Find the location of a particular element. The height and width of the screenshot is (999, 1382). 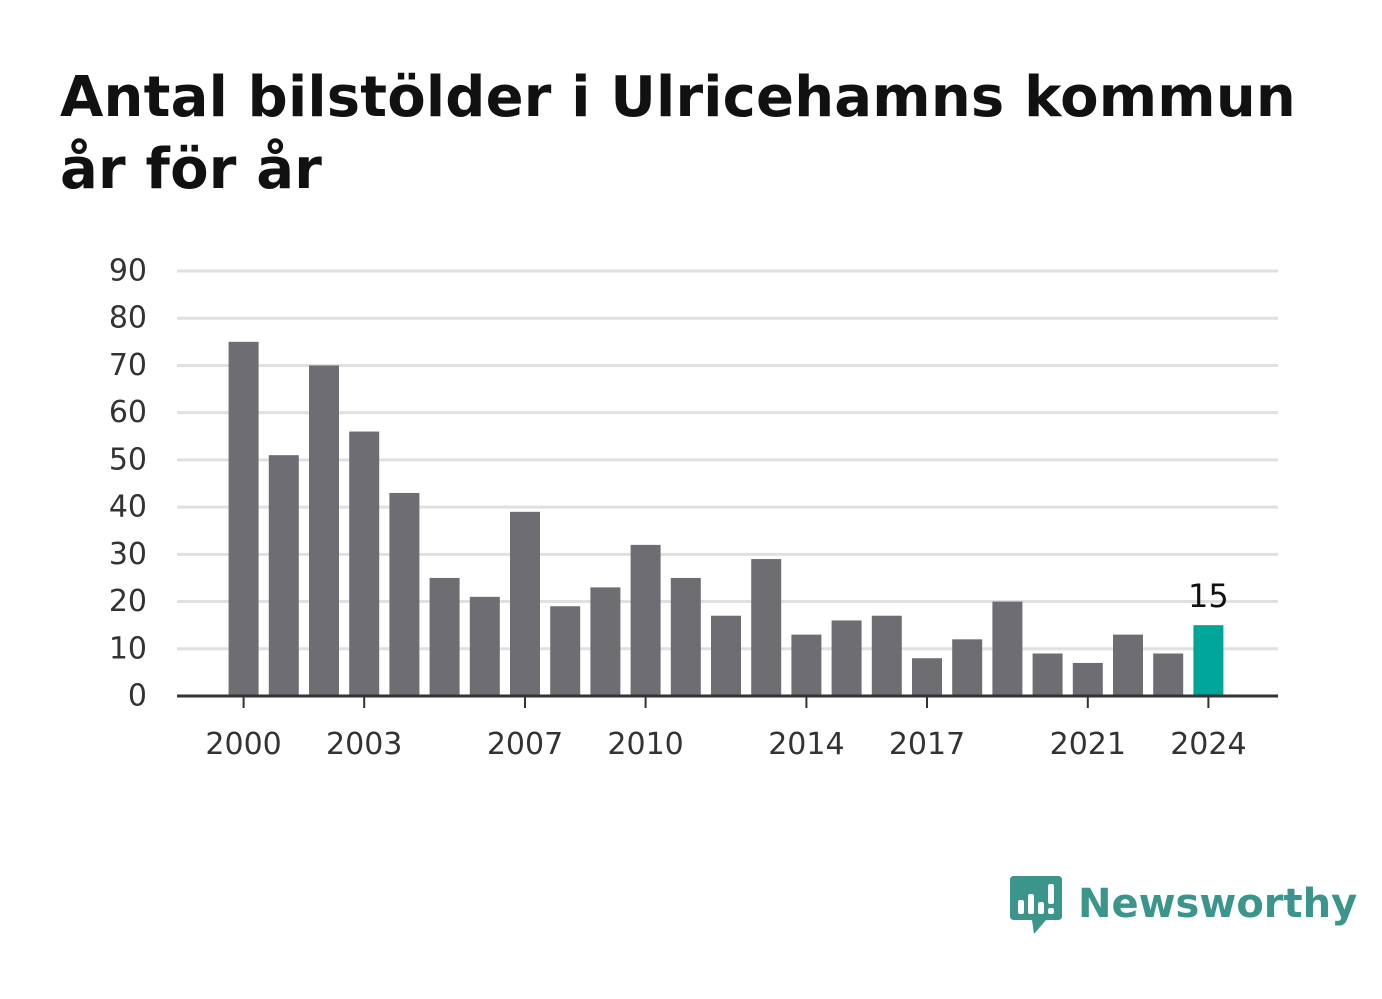

bar-2014 is located at coordinates (806, 665).